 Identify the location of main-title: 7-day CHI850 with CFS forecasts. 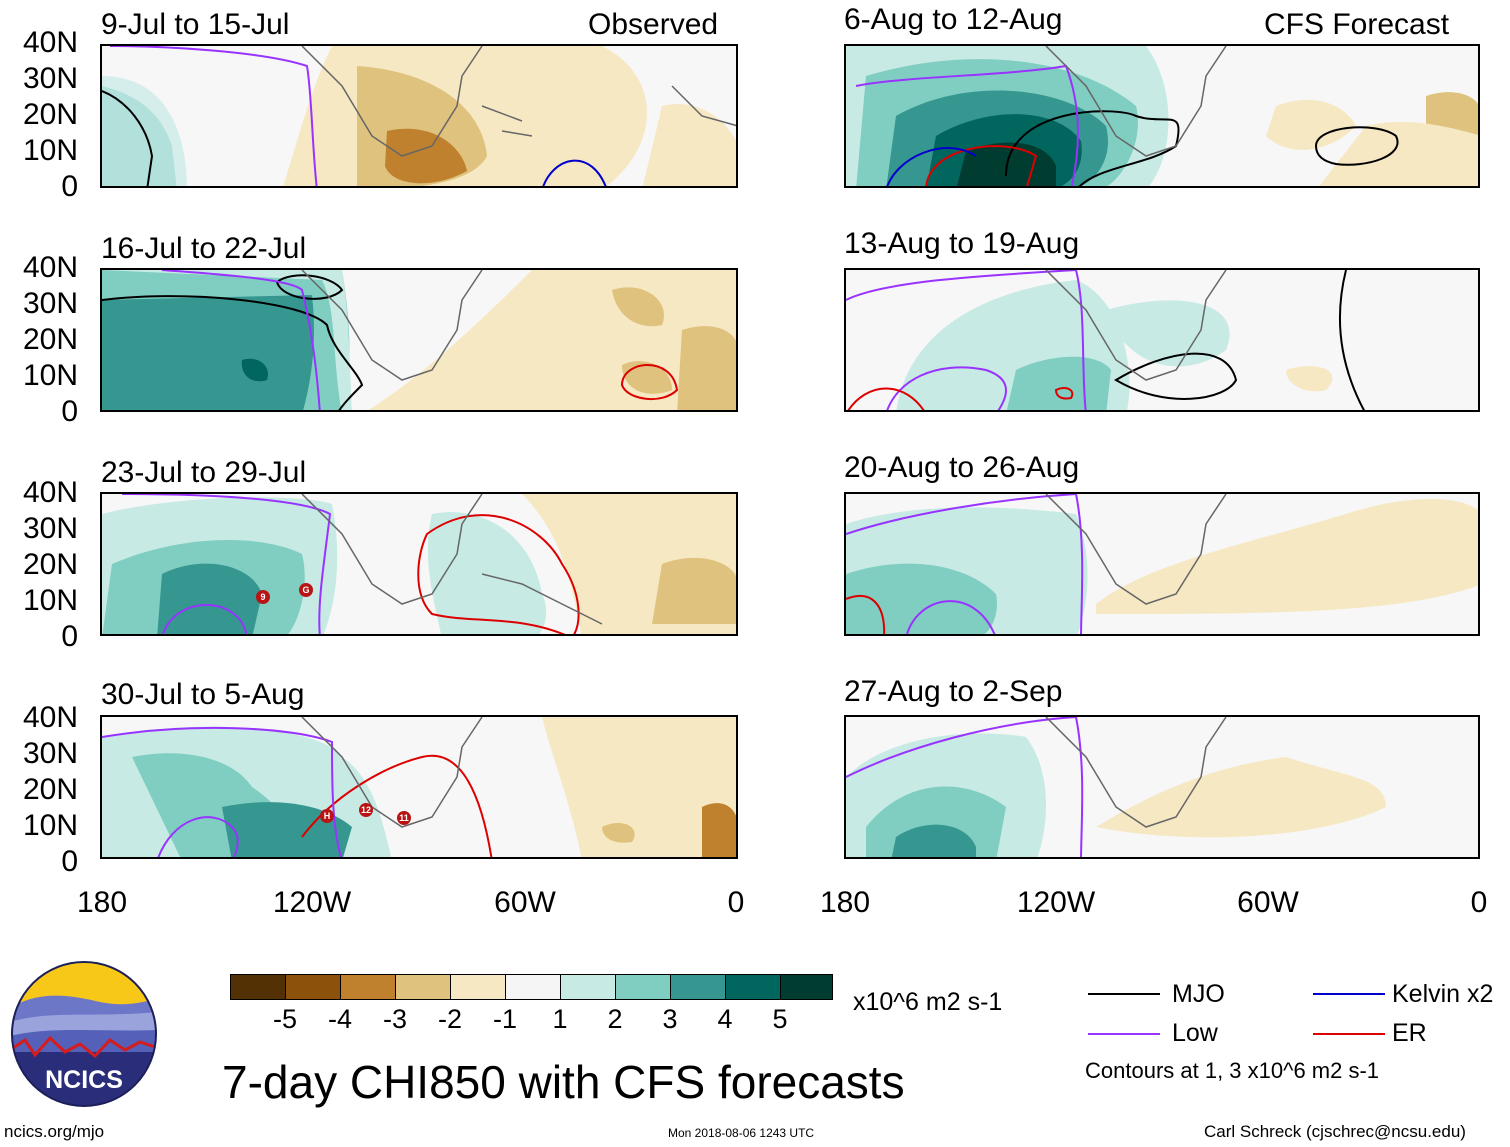
(563, 1082).